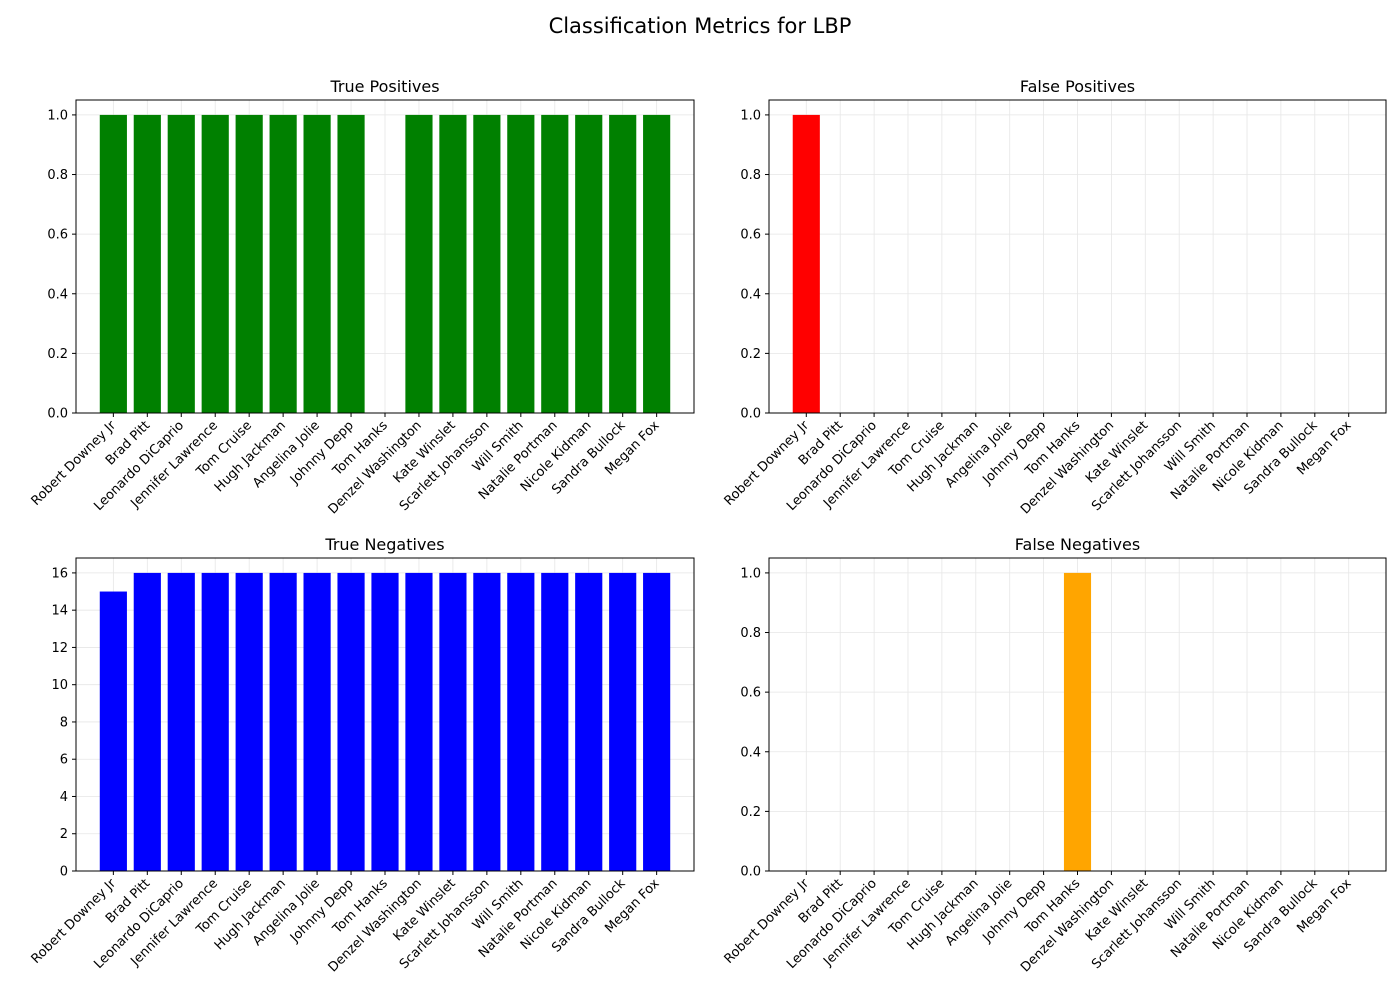  I want to click on true-negatives-ytick-label: 14, so click(59, 611).